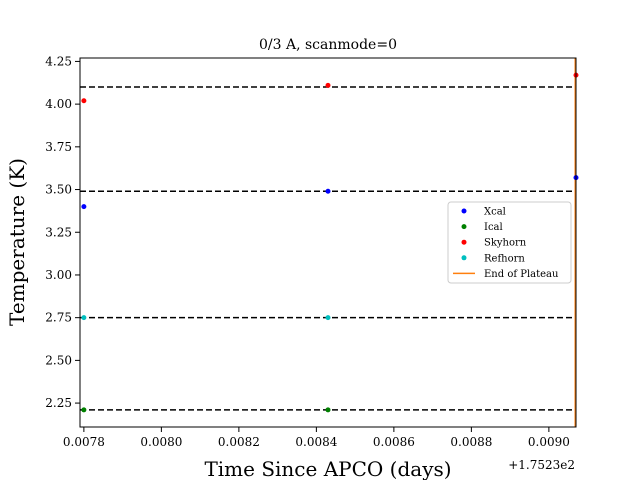 This screenshot has height=480, width=640. Describe the element at coordinates (58, 318) in the screenshot. I see `y-tick-label: 2.75` at that location.